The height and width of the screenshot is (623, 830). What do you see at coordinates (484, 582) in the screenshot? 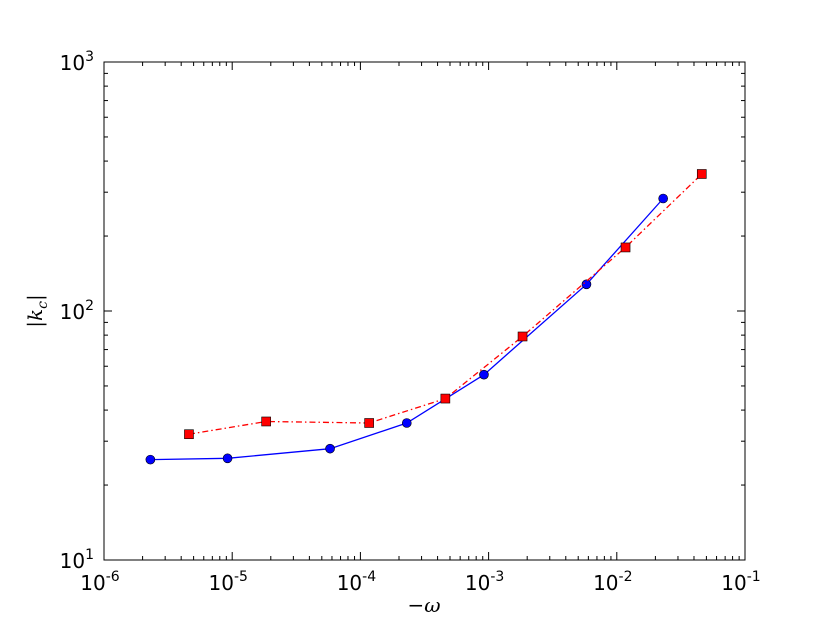
I see `x-tick-label: 10⁻³` at bounding box center [484, 582].